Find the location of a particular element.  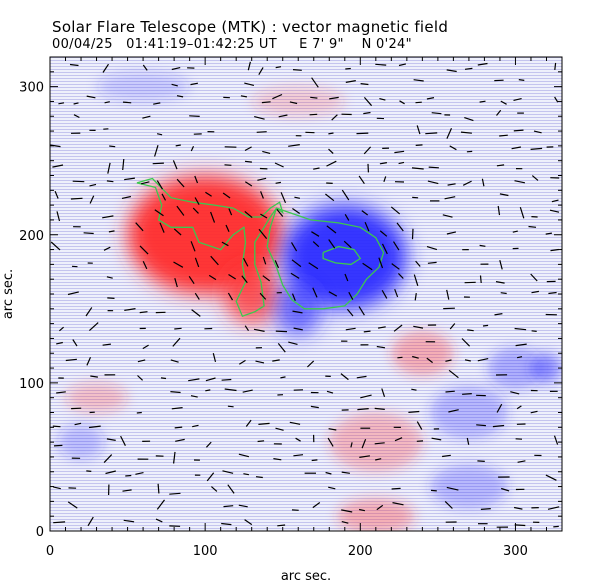

subtitle-north: N 0'24" is located at coordinates (386, 44).